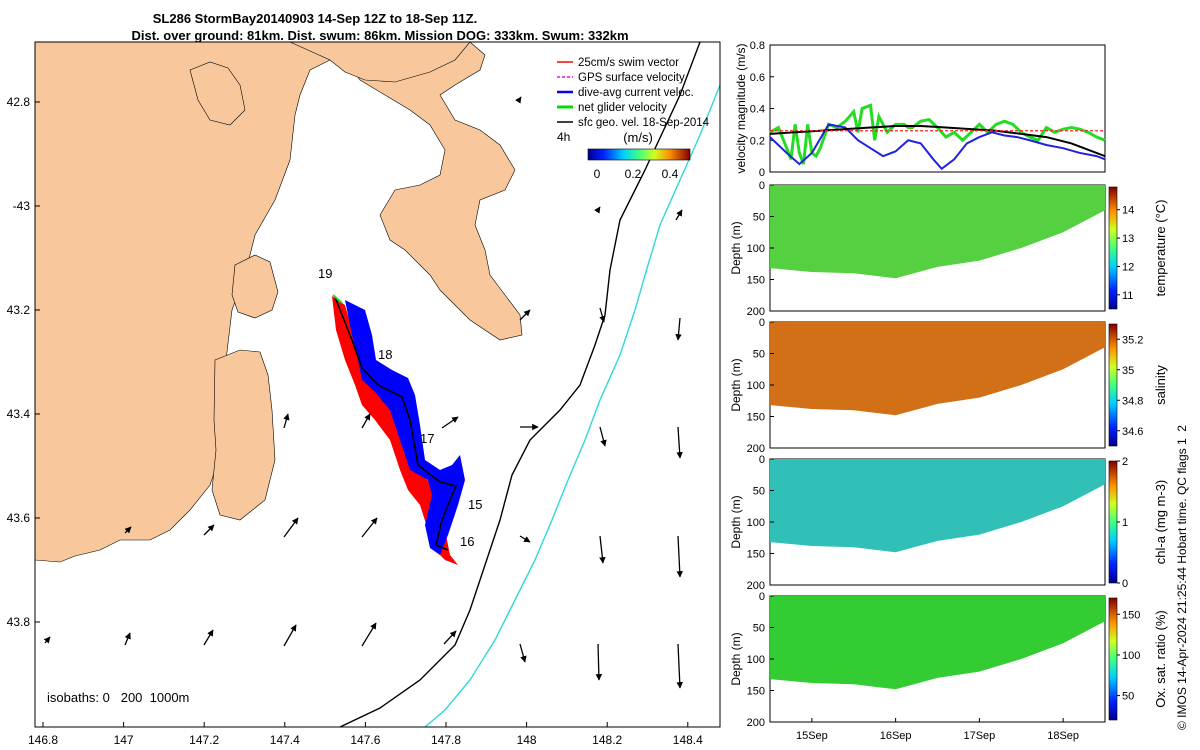 The image size is (1200, 750). What do you see at coordinates (1125, 462) in the screenshot?
I see `colorbar-tick-label: 2` at bounding box center [1125, 462].